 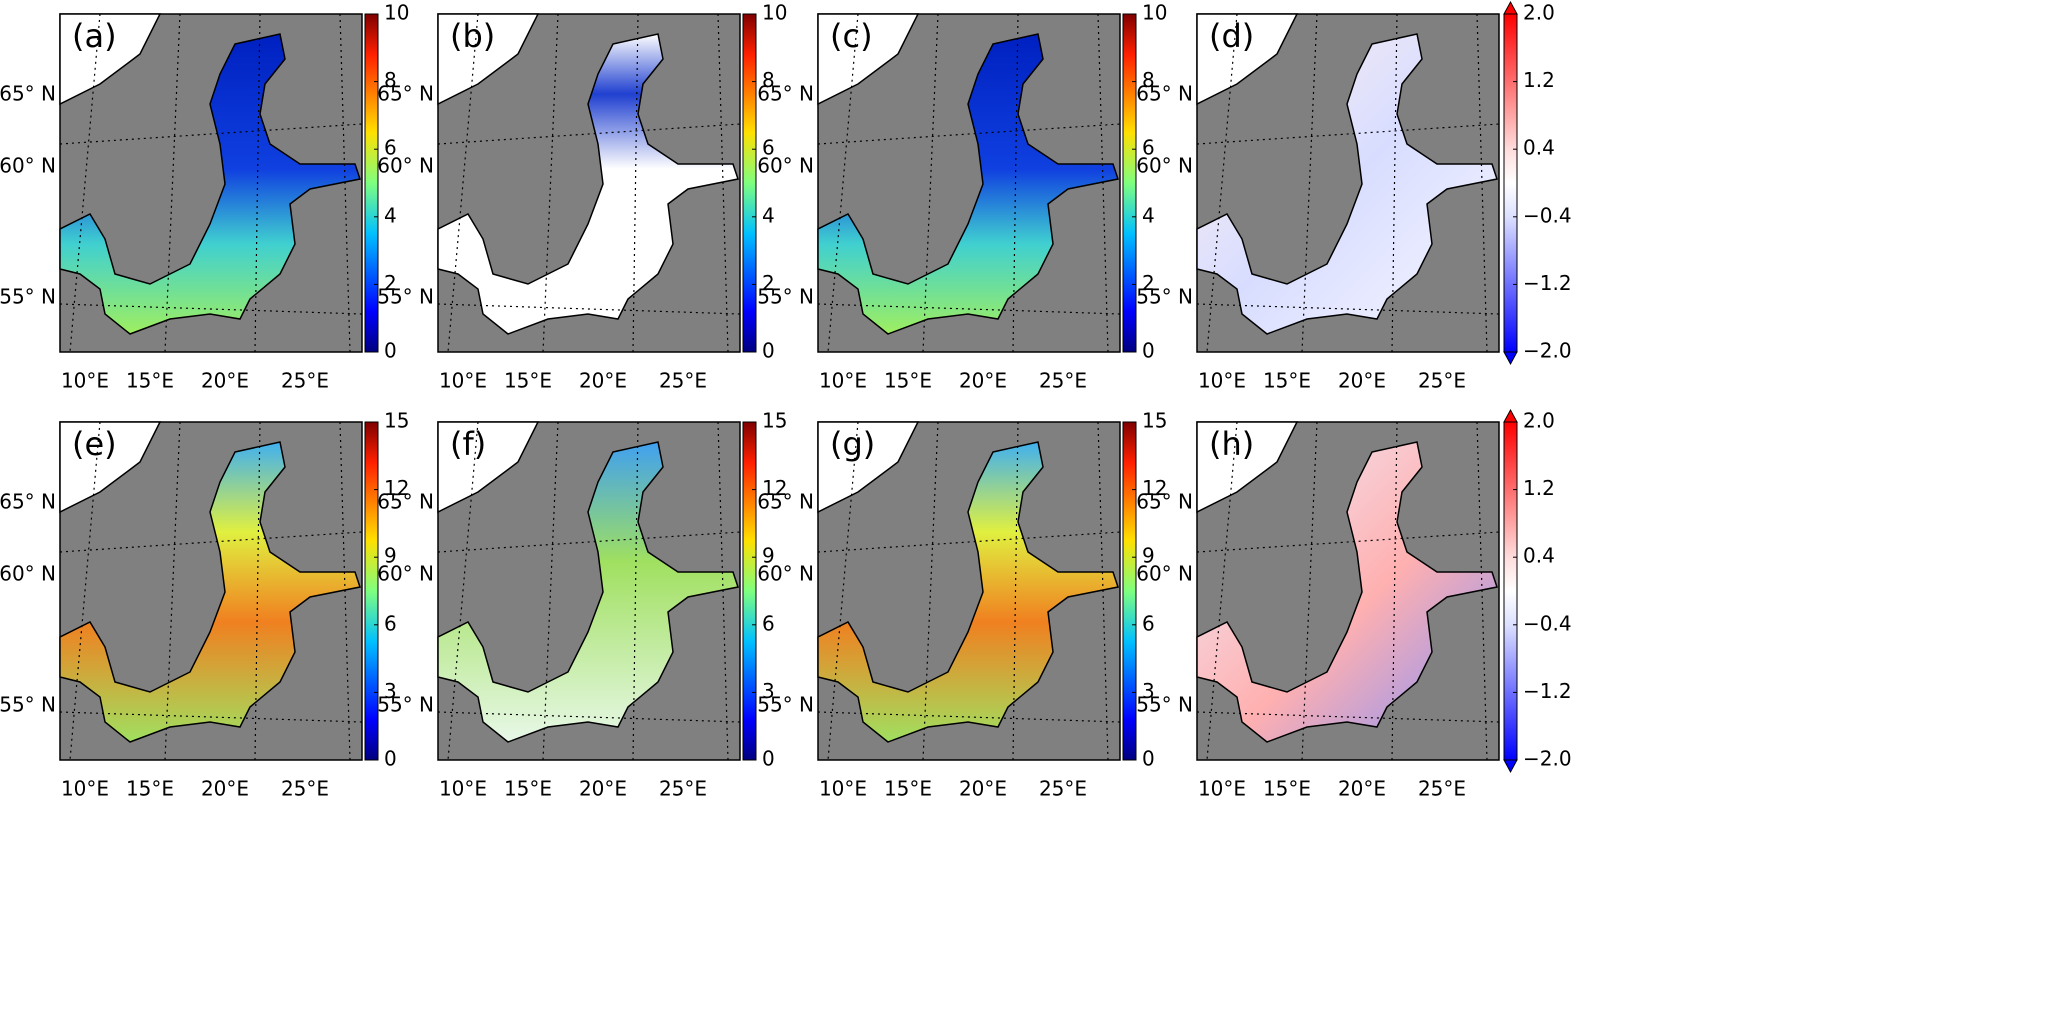 What do you see at coordinates (1539, 80) in the screenshot?
I see `colorbar-tick-label: 1.2` at bounding box center [1539, 80].